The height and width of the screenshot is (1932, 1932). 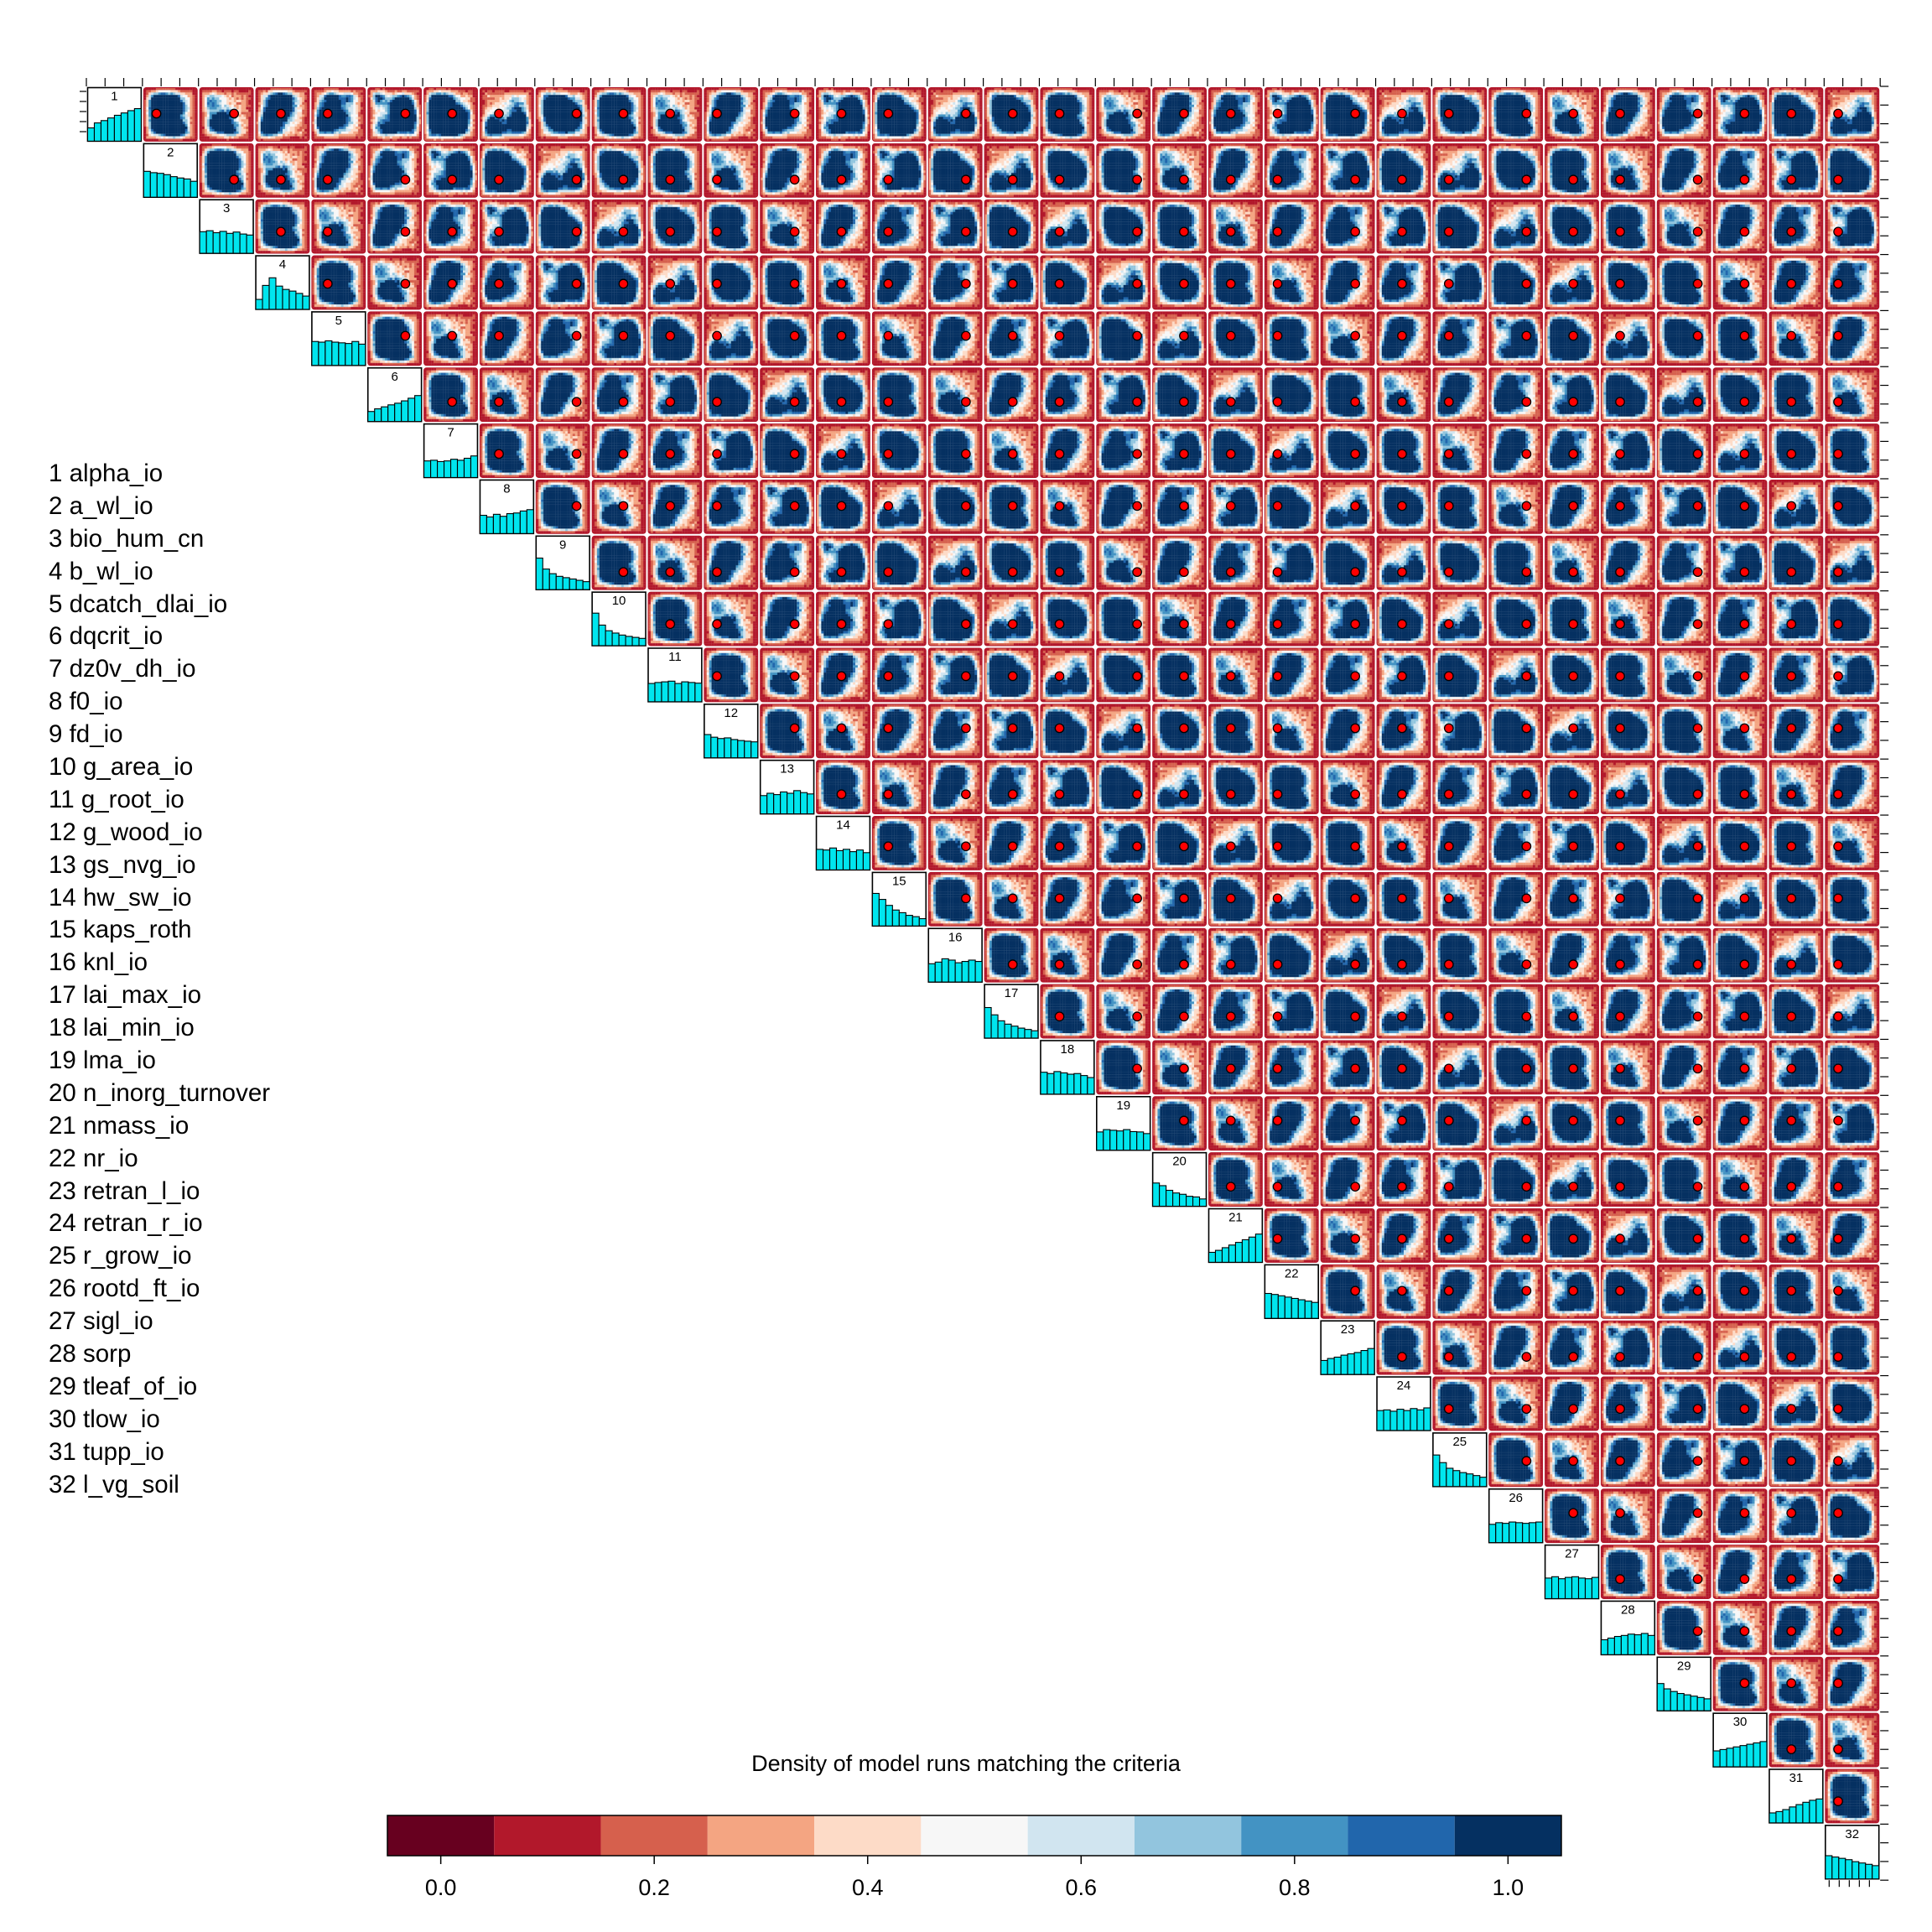 I want to click on diagonal-index-label: 3, so click(x=226, y=208).